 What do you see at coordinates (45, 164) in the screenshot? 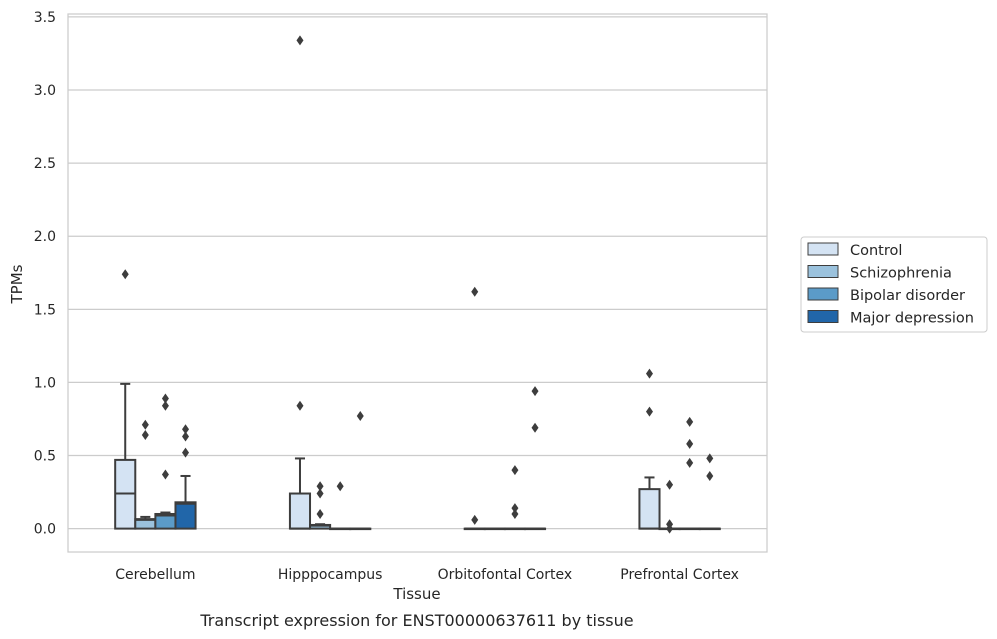
I see `y-tick-label: 2.5` at bounding box center [45, 164].